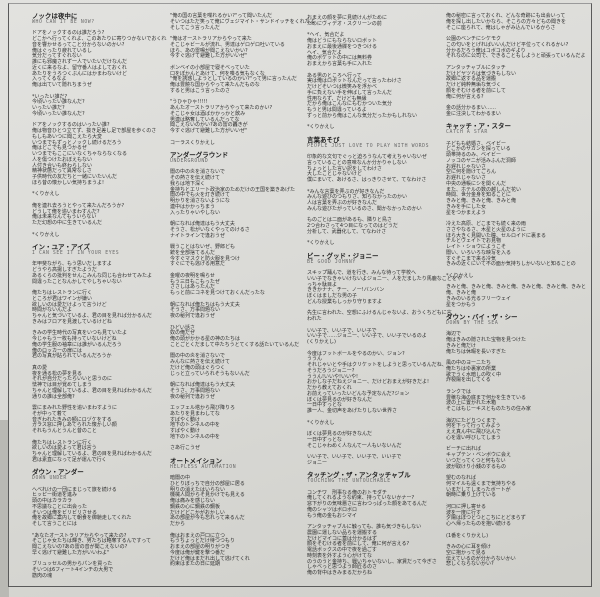 This screenshot has width=600, height=597. What do you see at coordinates (516, 56) in the screenshot?
I see `lyric-line: それなのに公司で、できることもしようと頑張っているんだよ` at bounding box center [516, 56].